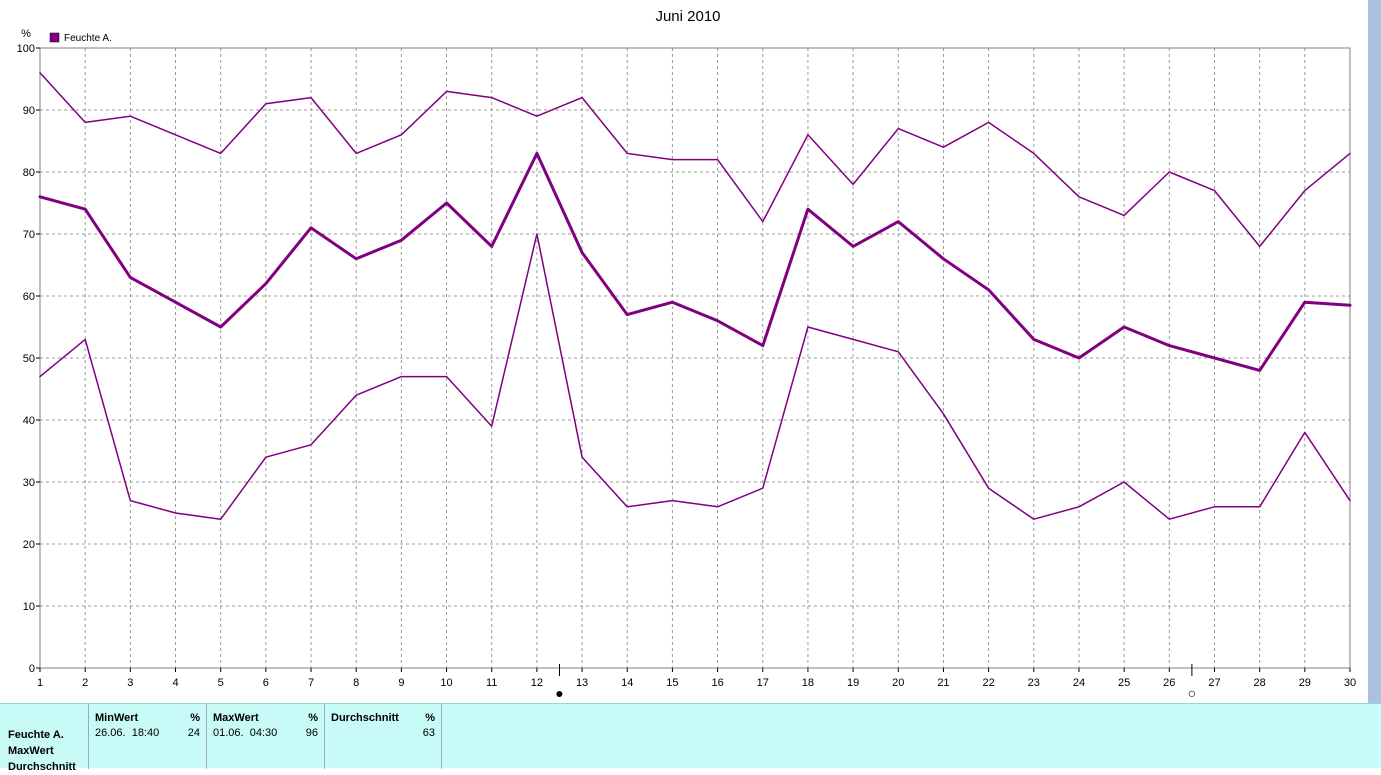  Describe the element at coordinates (311, 683) in the screenshot. I see `x-tick-label: 7` at that location.